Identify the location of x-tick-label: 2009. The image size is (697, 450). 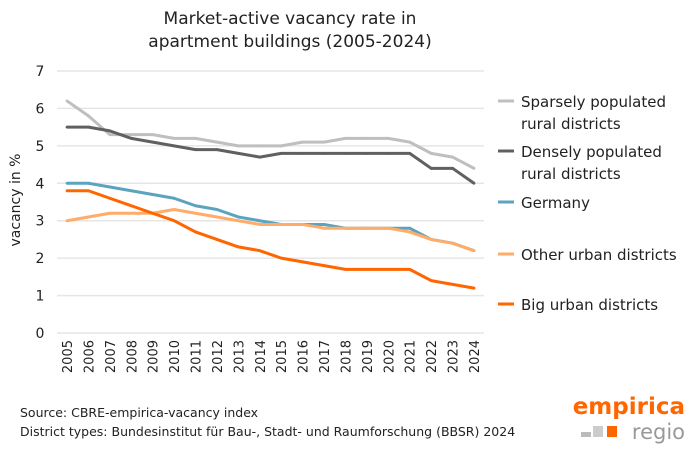
(154, 356).